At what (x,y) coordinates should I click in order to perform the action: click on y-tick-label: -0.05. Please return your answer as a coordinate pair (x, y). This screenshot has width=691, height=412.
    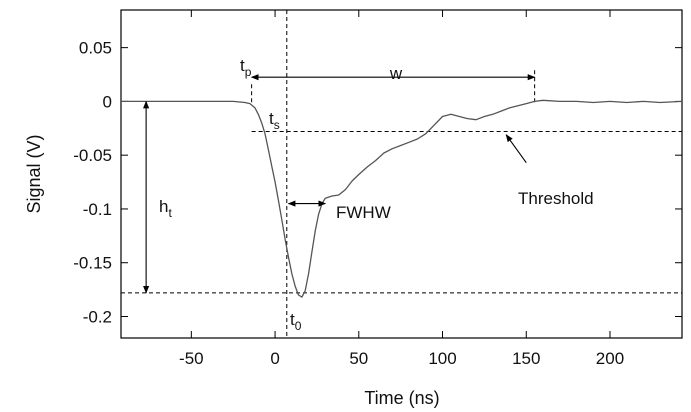
    Looking at the image, I should click on (92, 155).